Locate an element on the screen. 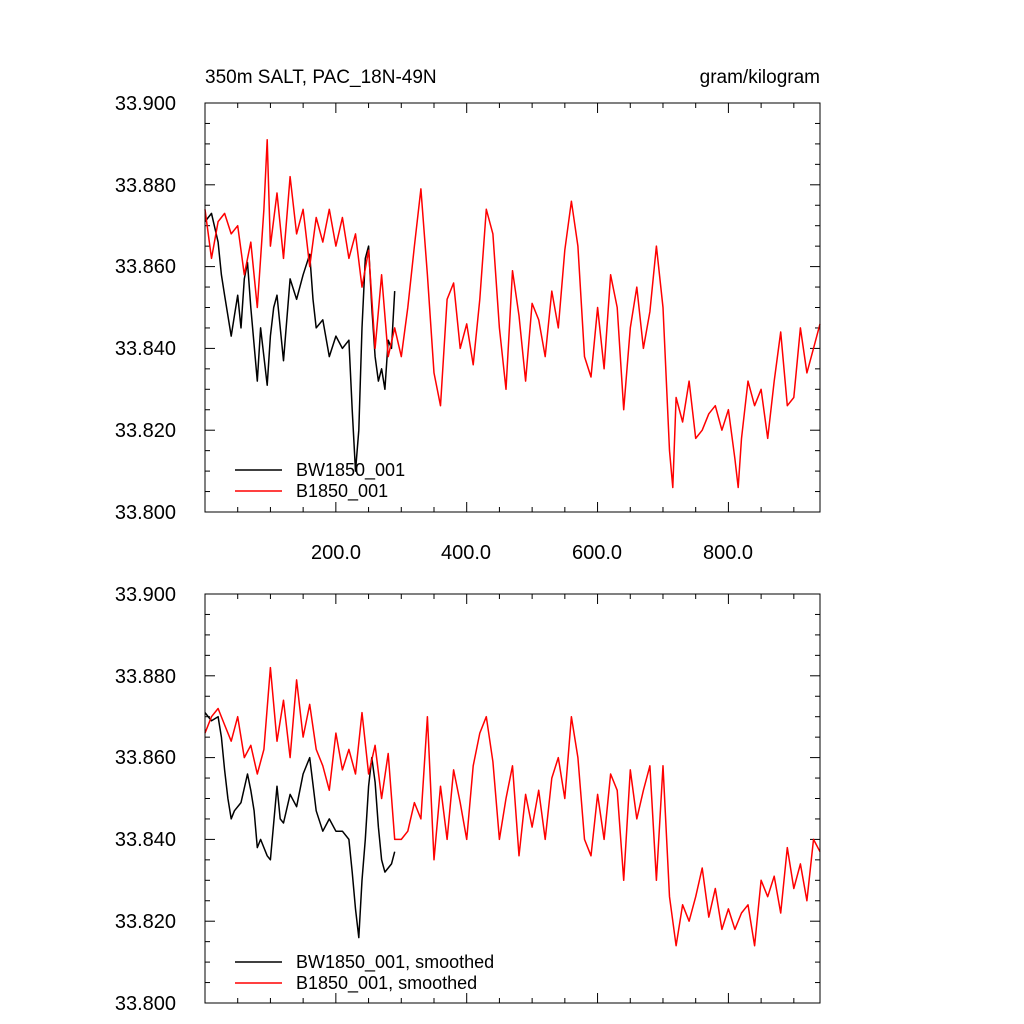 This screenshot has height=1024, width=1024. top-legend-label-b1850: B1850_001 is located at coordinates (342, 491).